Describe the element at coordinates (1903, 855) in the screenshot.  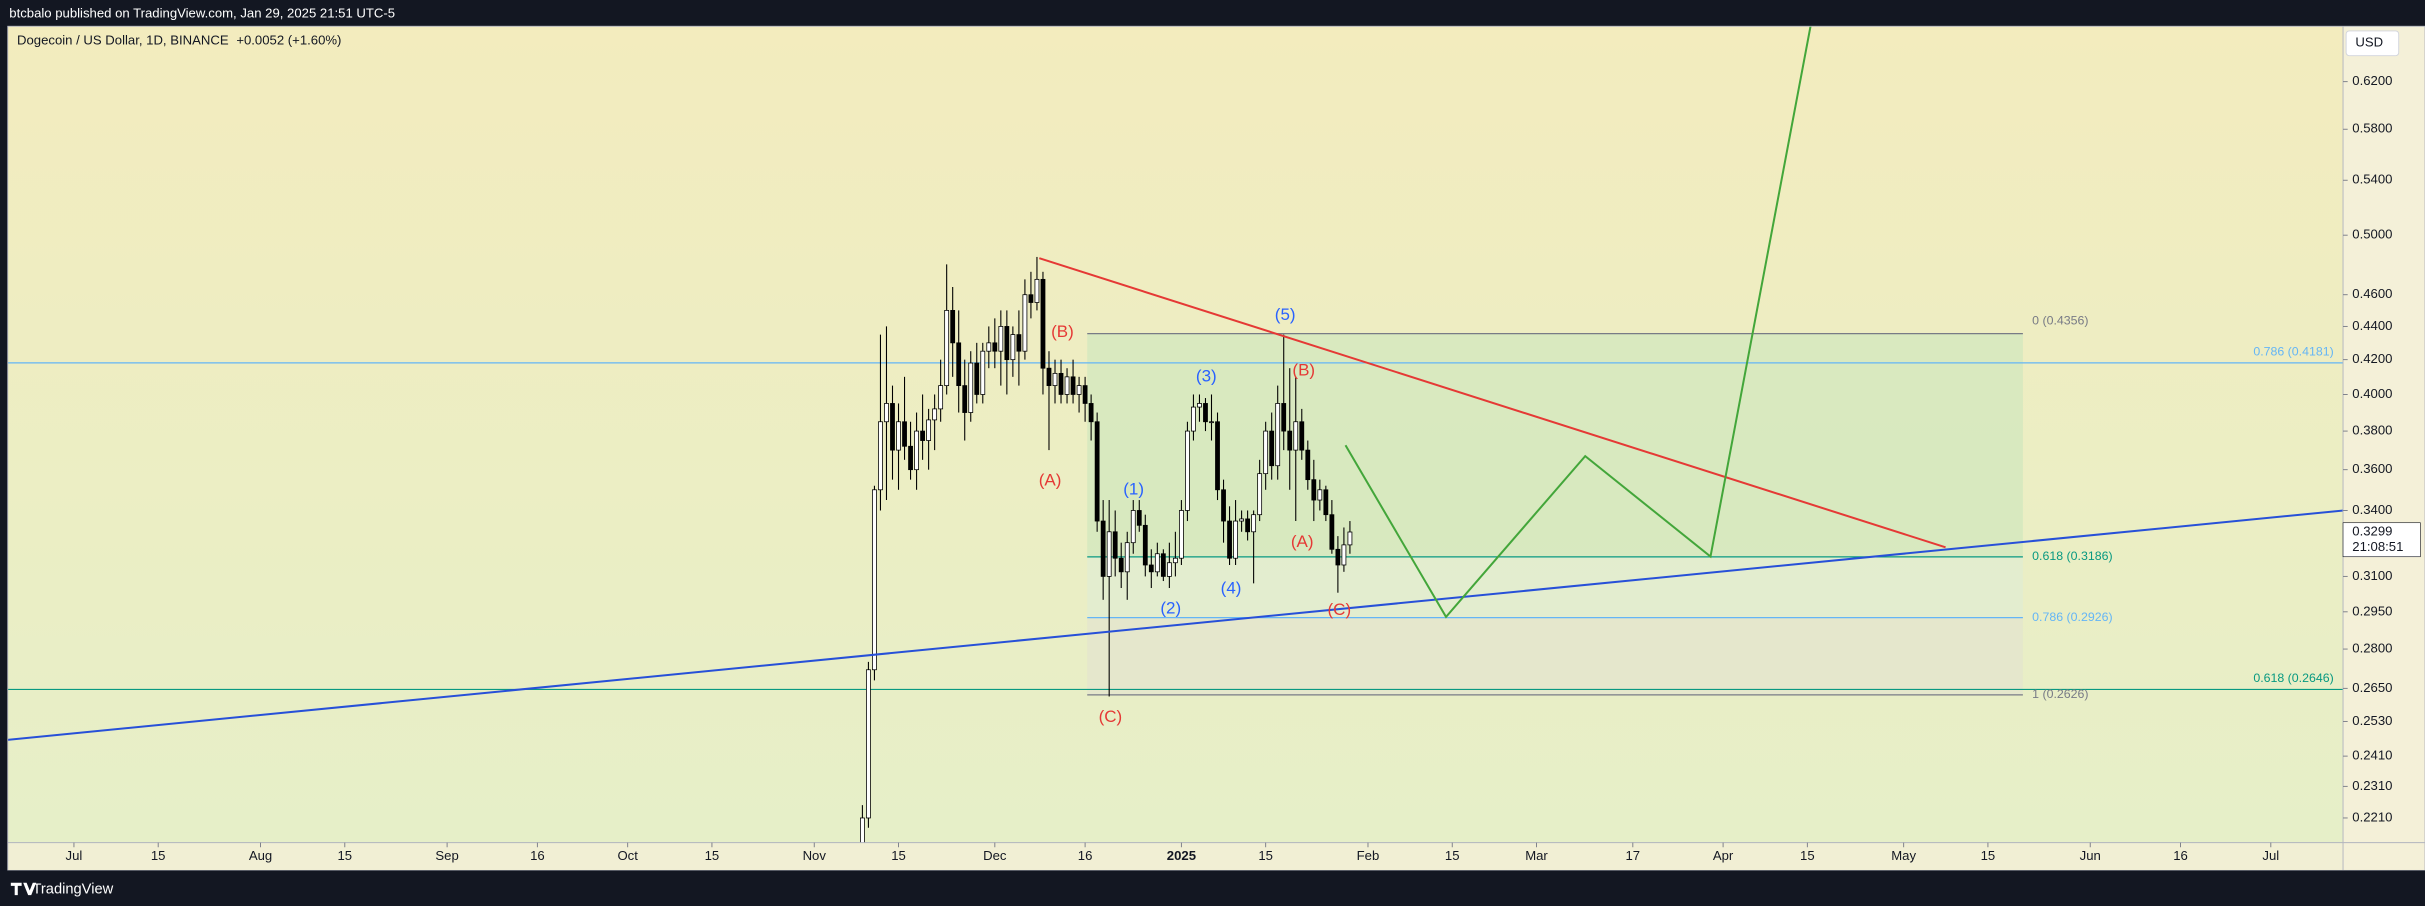
I see `x-tick-label: May` at that location.